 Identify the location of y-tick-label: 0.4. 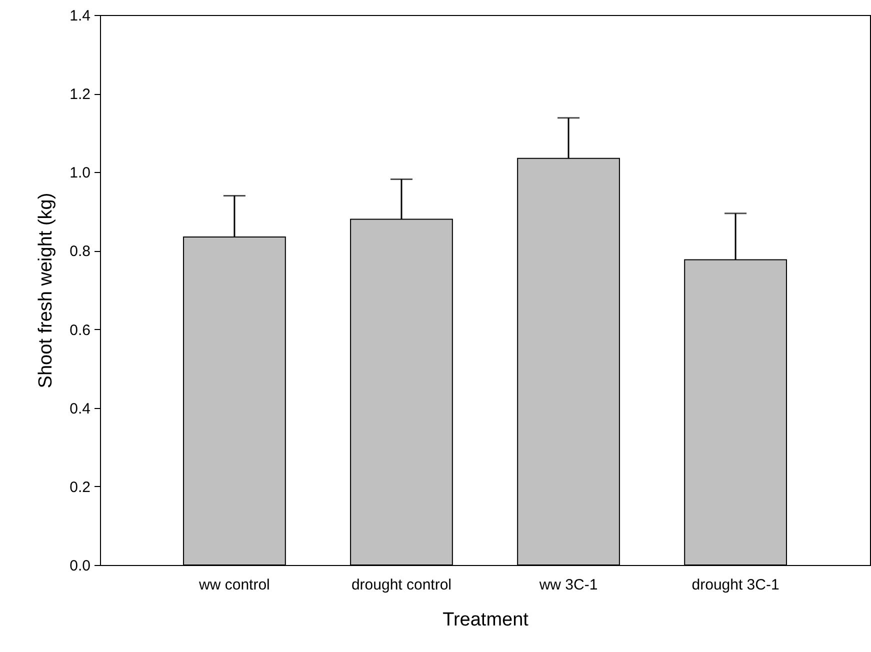
(80, 409).